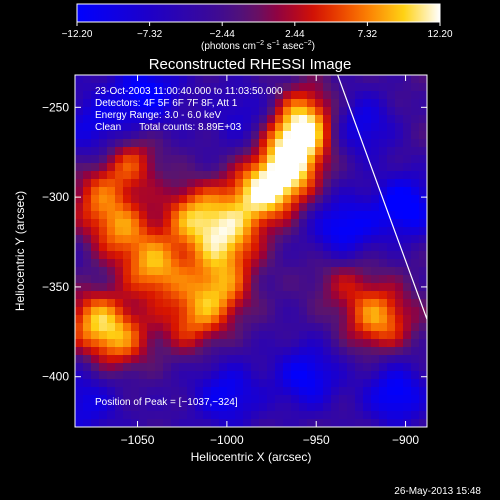  What do you see at coordinates (437, 491) in the screenshot?
I see `footer-date: 26-May-2013 15:48` at bounding box center [437, 491].